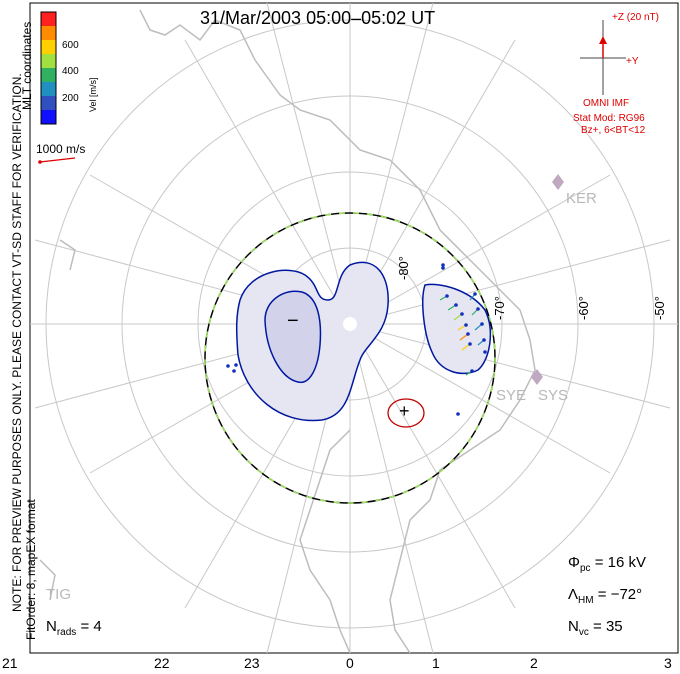  What do you see at coordinates (162, 663) in the screenshot?
I see `hour-label-22: 22` at bounding box center [162, 663].